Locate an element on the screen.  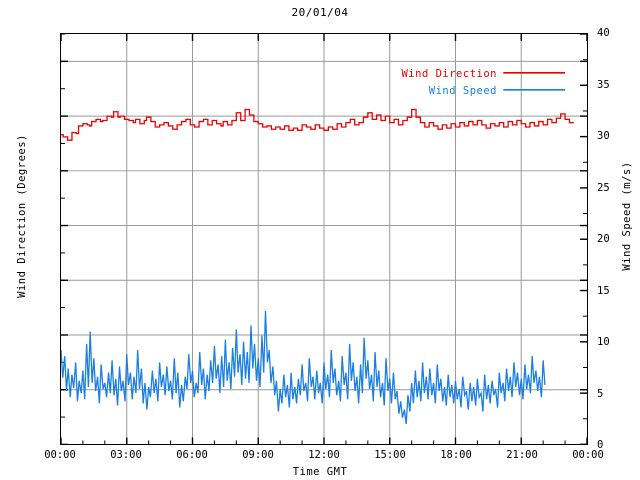
y-tick-right-5: 5 is located at coordinates (600, 393).